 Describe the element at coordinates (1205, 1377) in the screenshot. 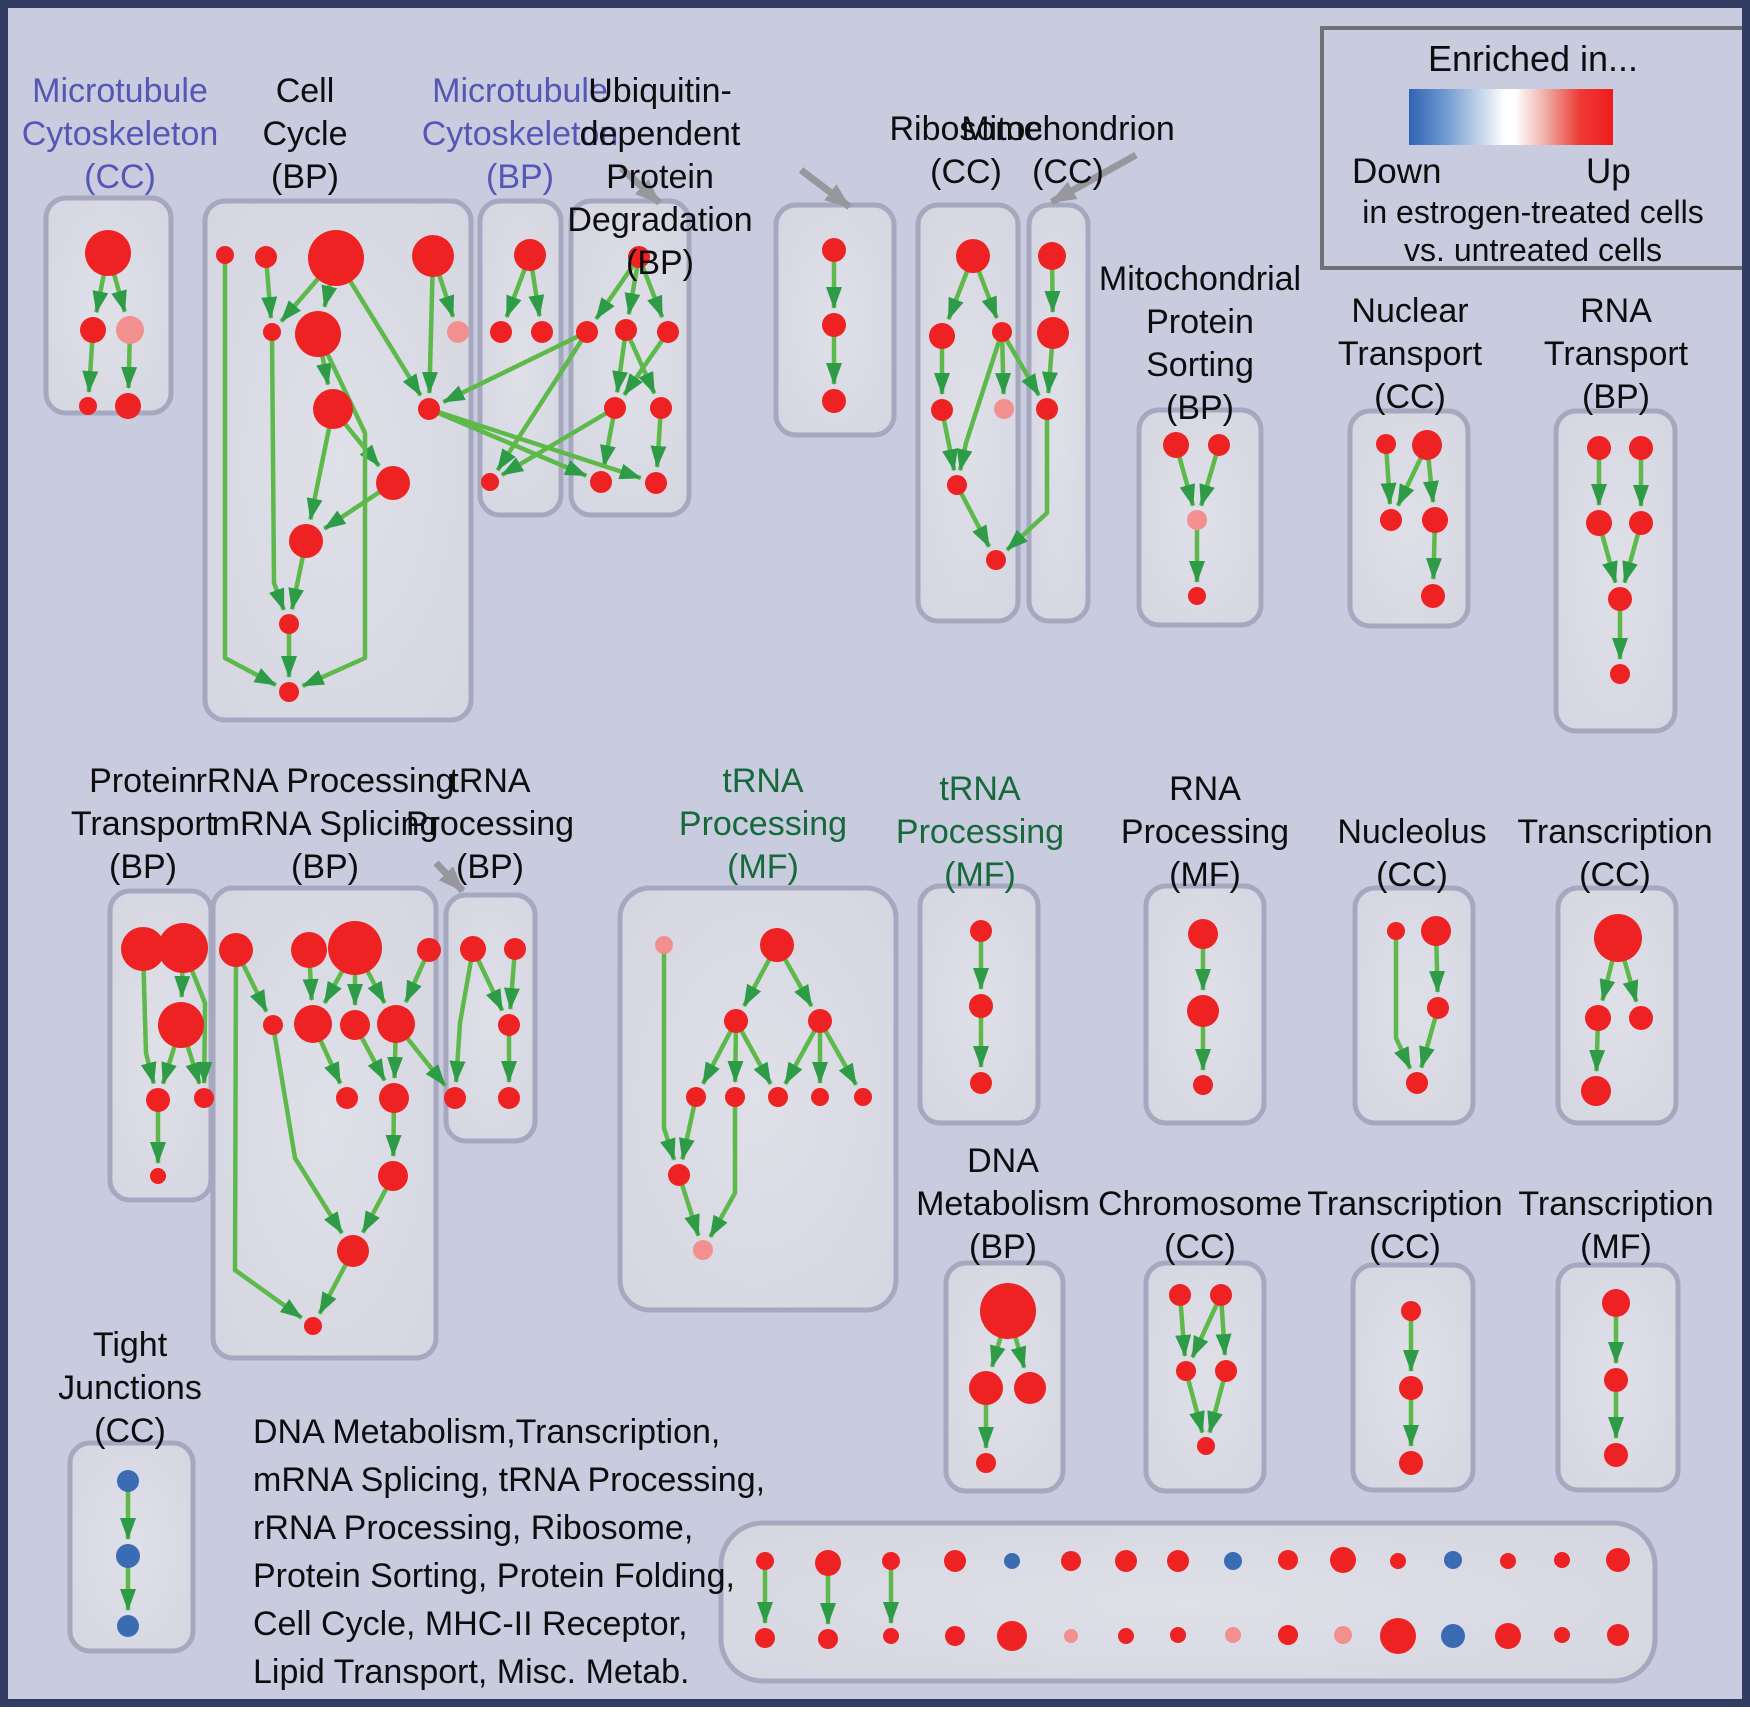

I see `cluster-box-chromosome` at that location.